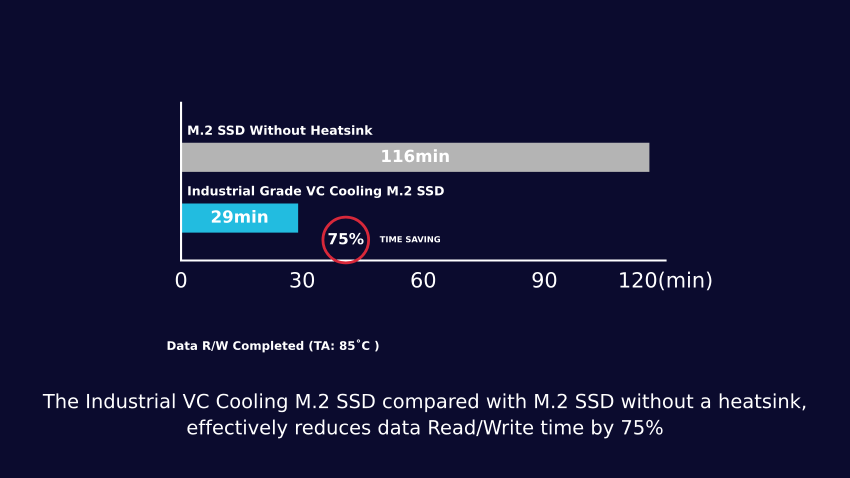  What do you see at coordinates (424, 415) in the screenshot?
I see `text: The Industrial VC Cooling M.2 SSD compared with M.2 SSD without a heatsink, effectively reduces data Read/Write time by 75%` at bounding box center [424, 415].